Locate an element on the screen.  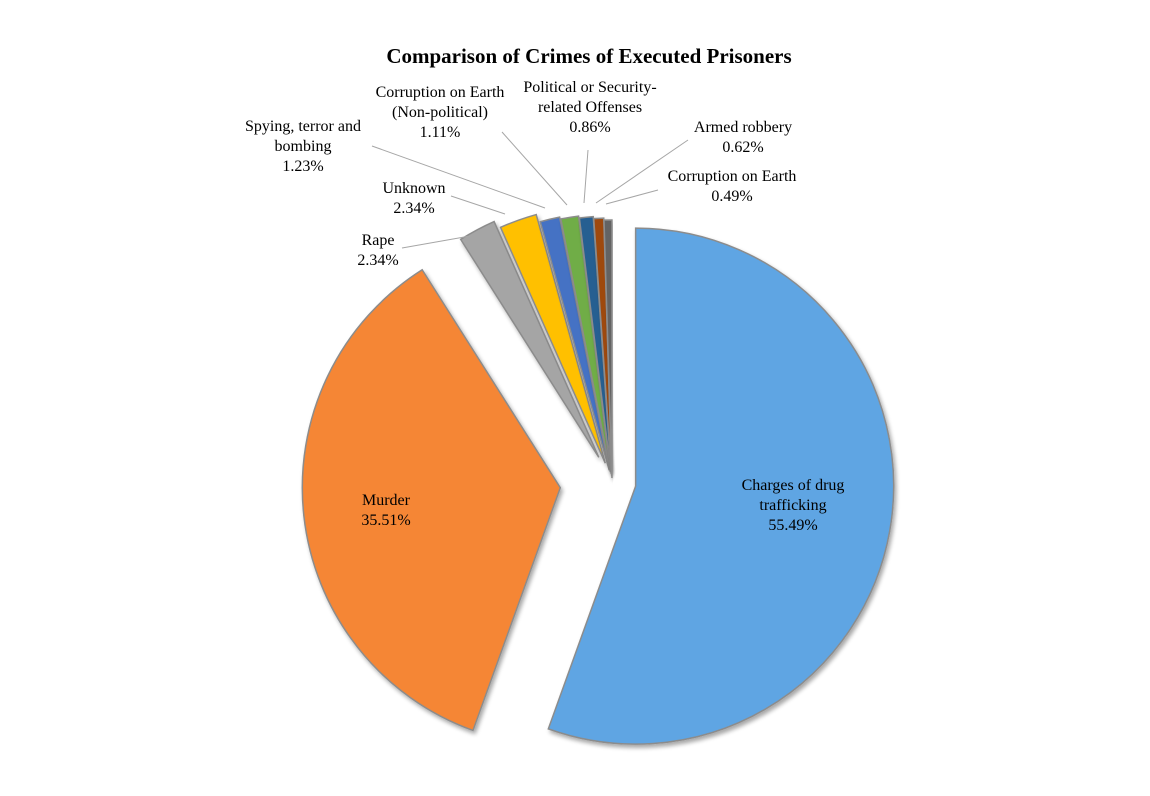
data-label: Armed robbery 0.62% is located at coordinates (743, 137).